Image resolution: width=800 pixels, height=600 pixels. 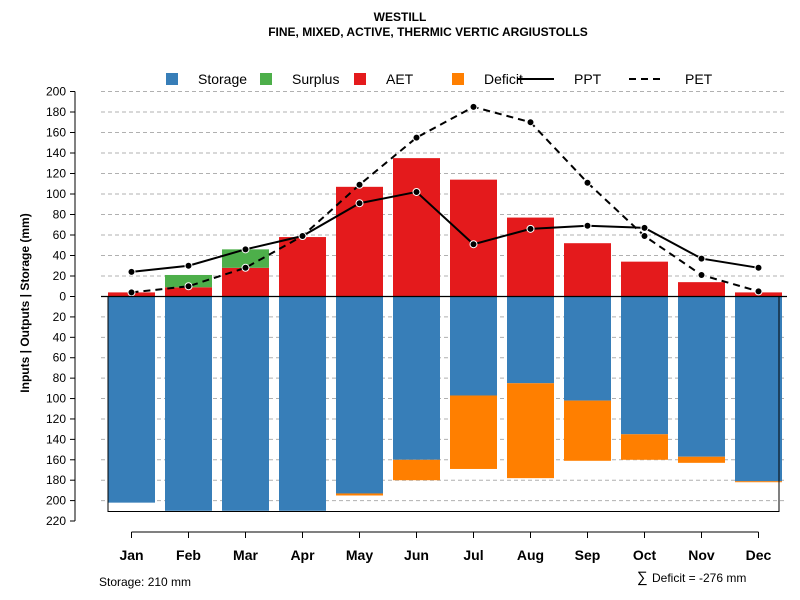 I want to click on bar-surplus, so click(x=188, y=281).